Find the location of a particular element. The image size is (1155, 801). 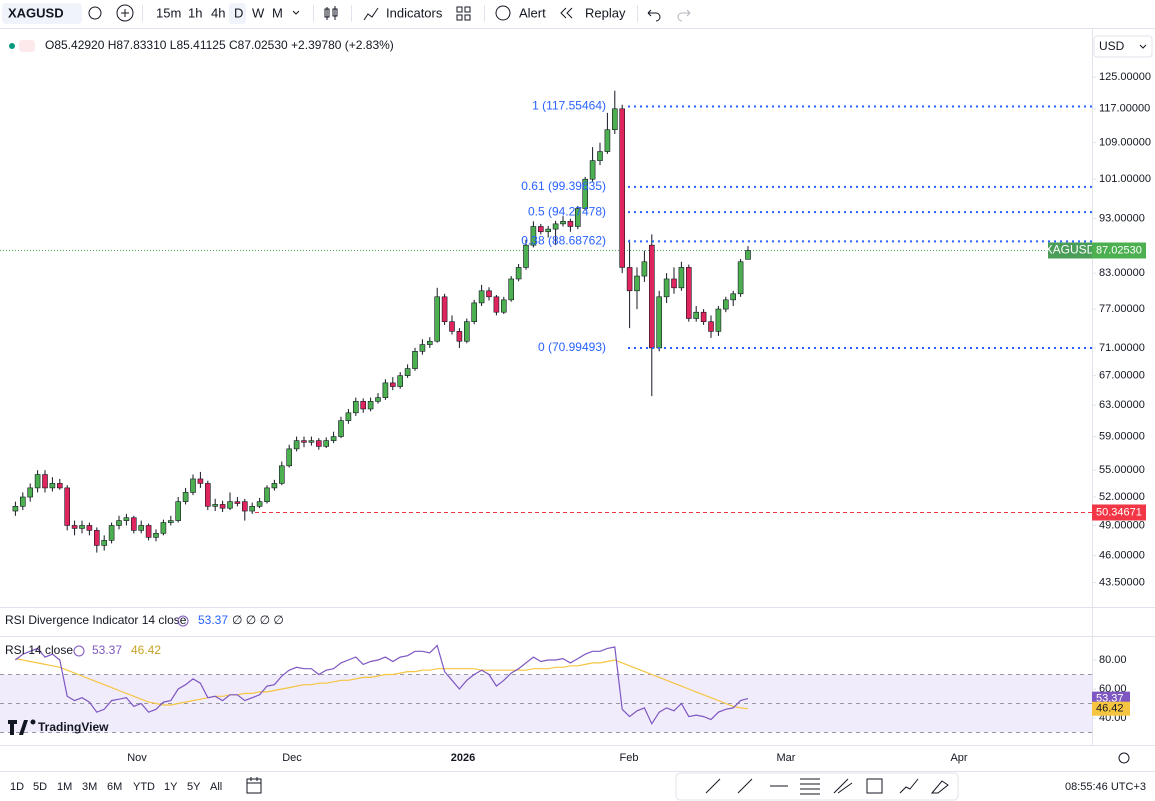

range-button: YTD is located at coordinates (144, 787).